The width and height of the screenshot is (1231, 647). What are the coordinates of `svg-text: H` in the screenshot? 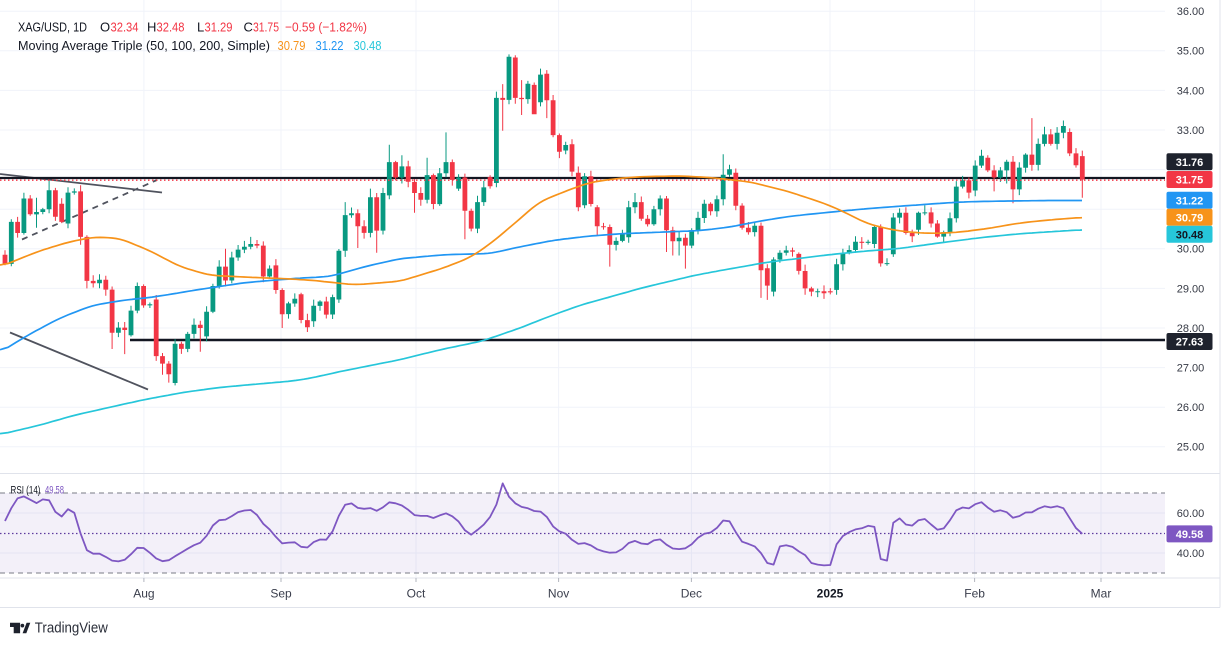 It's located at (151, 27).